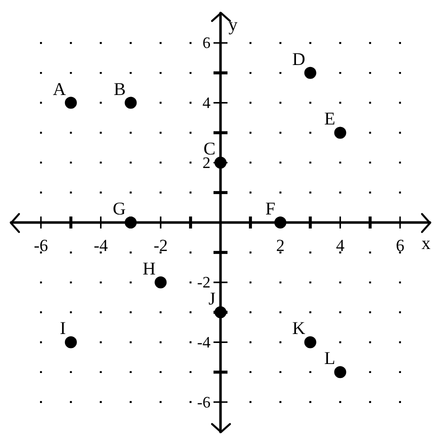  What do you see at coordinates (149, 268) in the screenshot?
I see `annotation: H` at bounding box center [149, 268].